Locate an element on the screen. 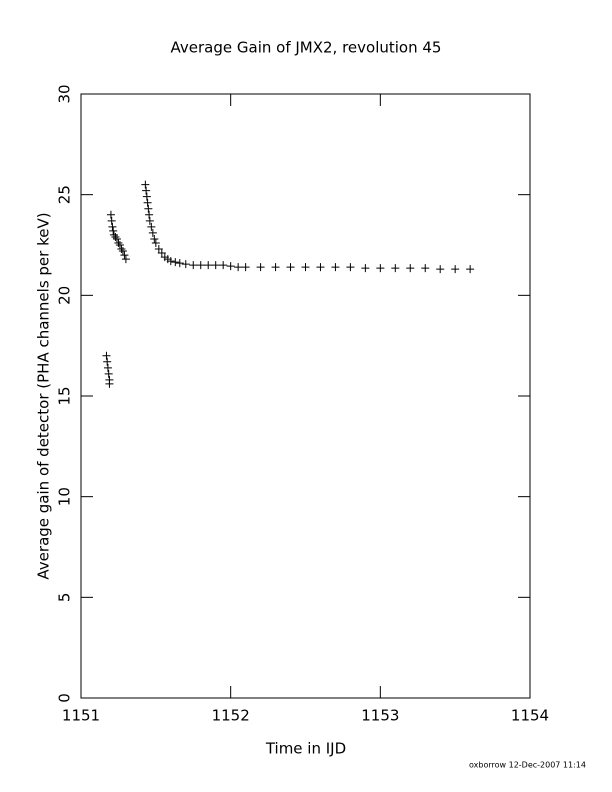 The width and height of the screenshot is (612, 792). footer: oxborrow 12-Dec-2007 11:14 is located at coordinates (527, 765).